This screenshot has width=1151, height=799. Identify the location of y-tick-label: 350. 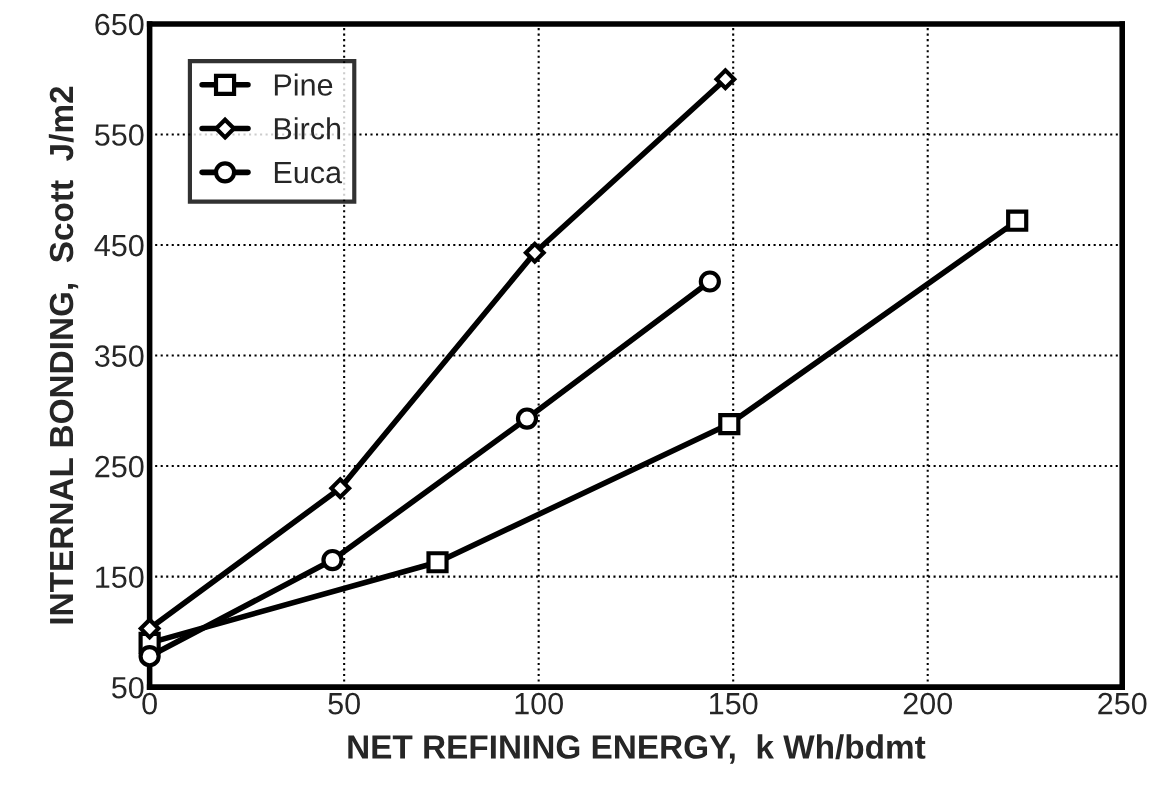
(119, 356).